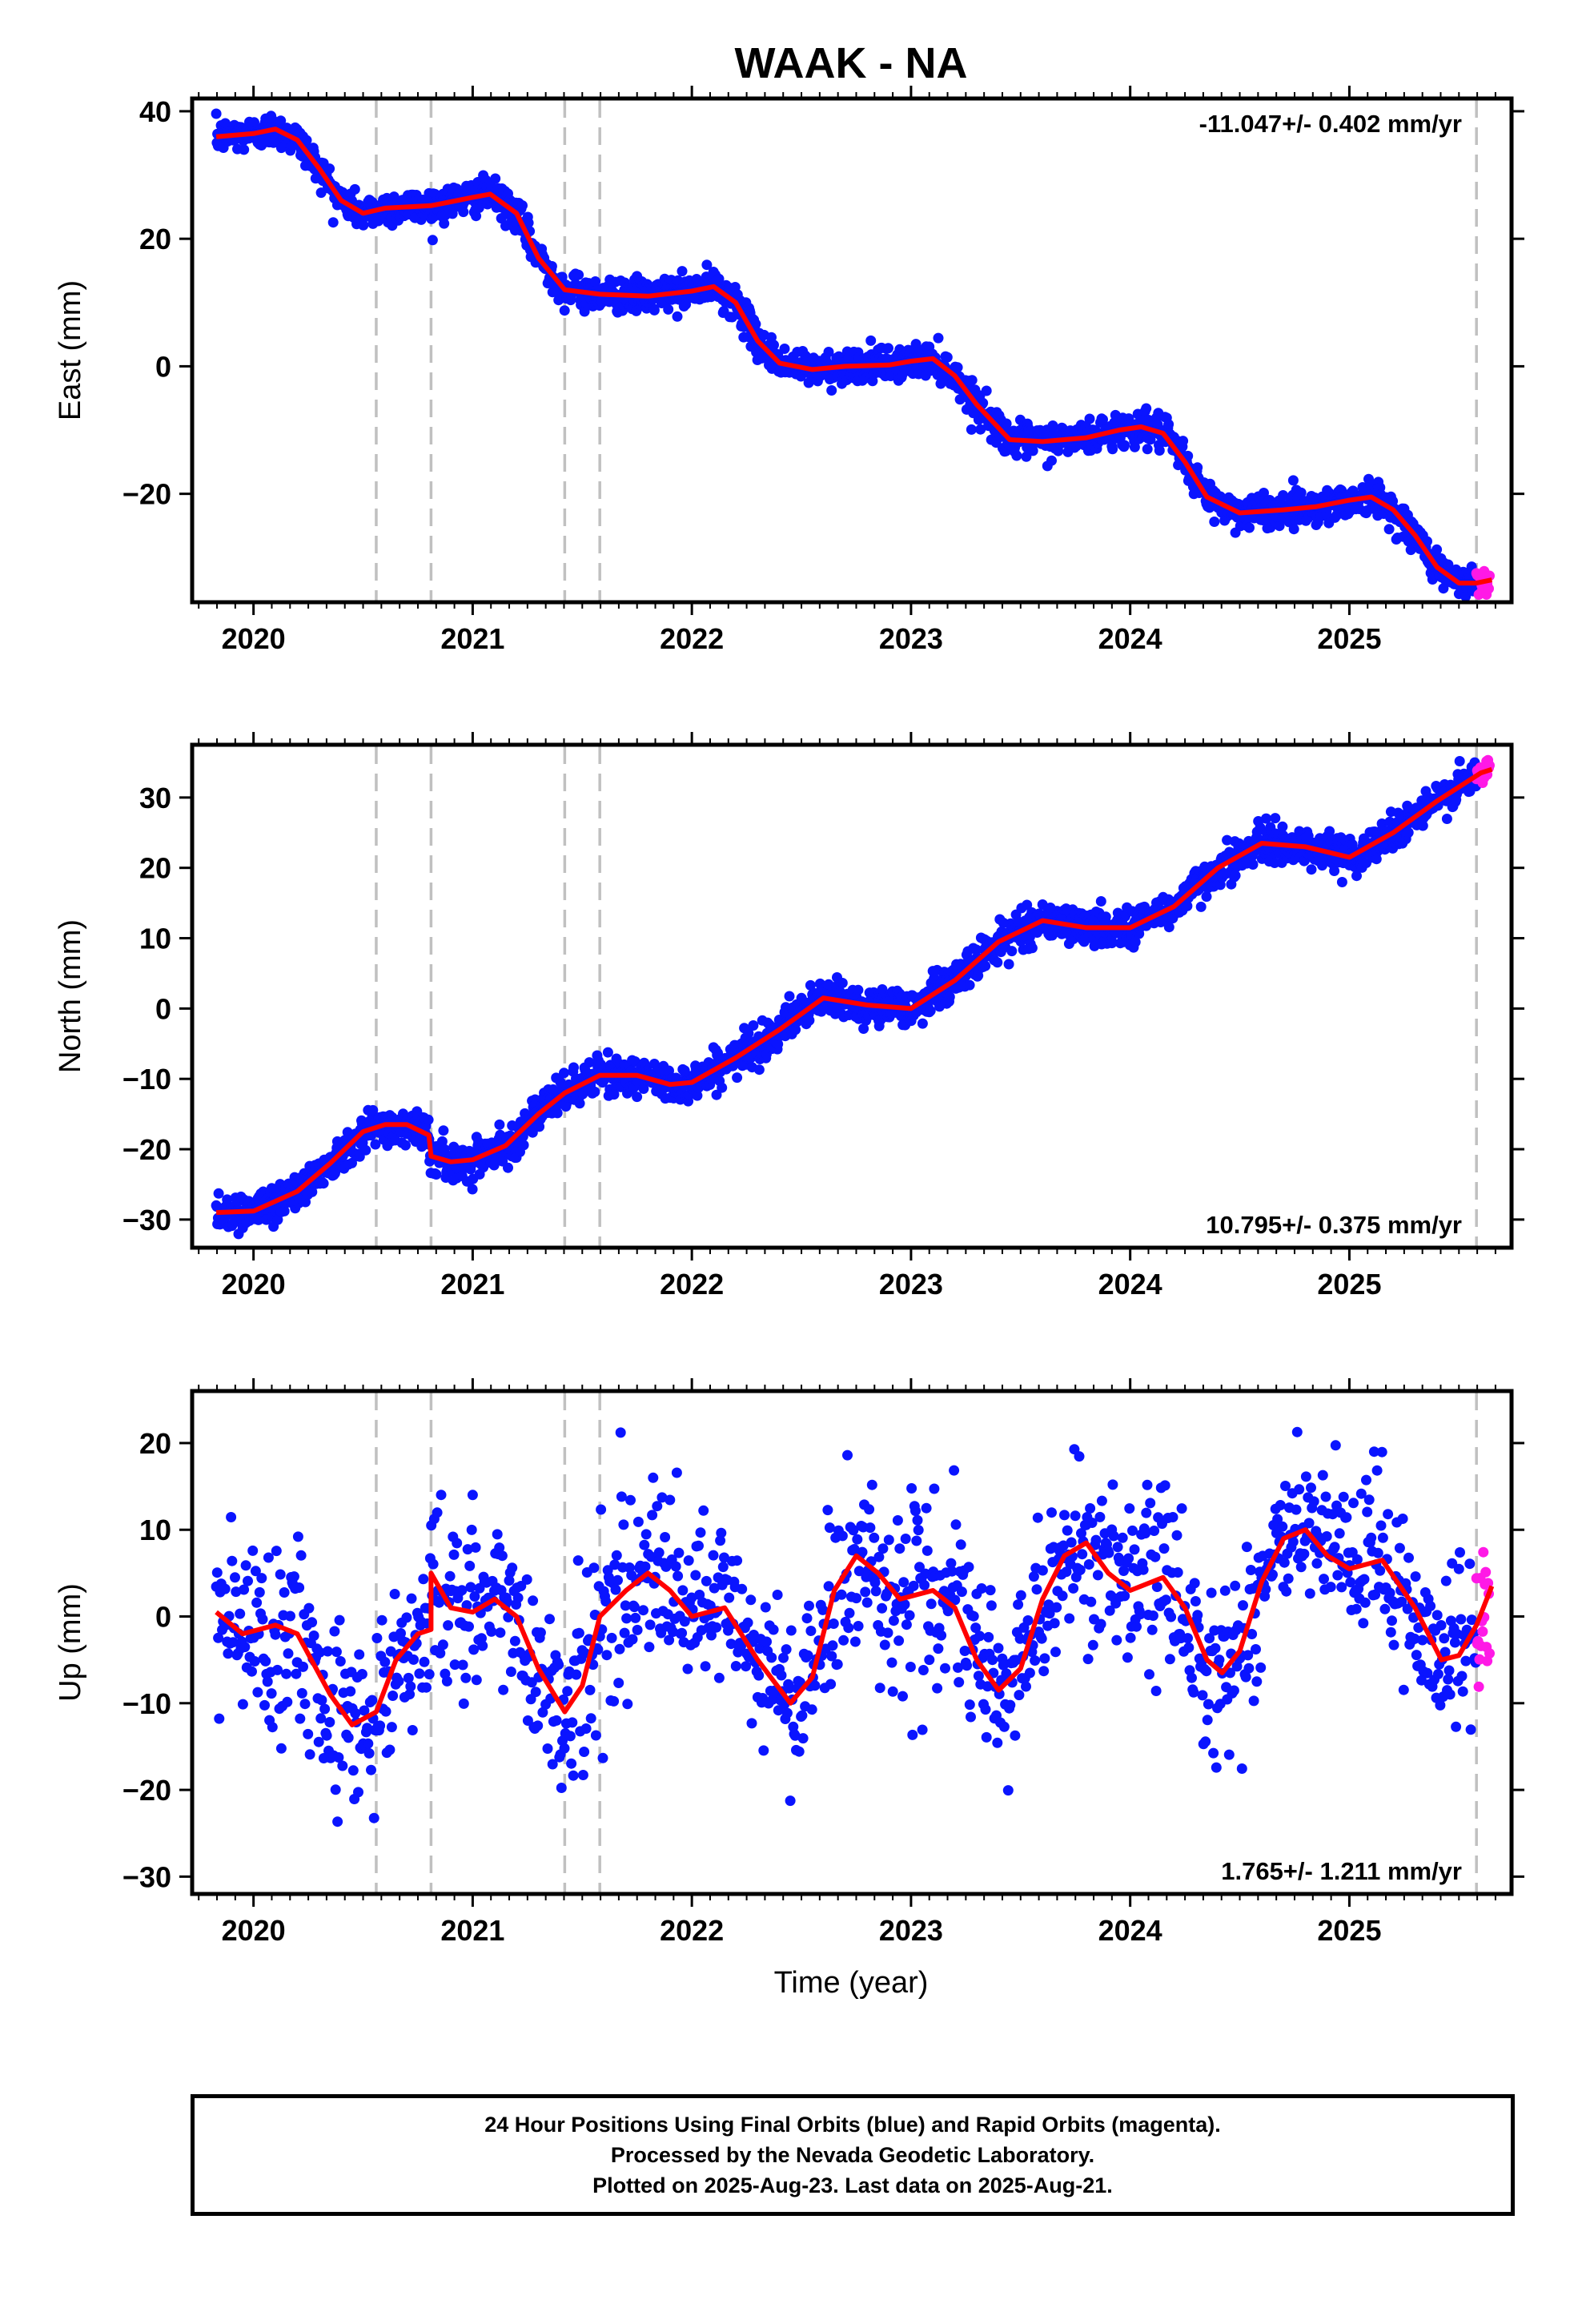  I want to click on y-tick-label: 20, so click(155, 868).